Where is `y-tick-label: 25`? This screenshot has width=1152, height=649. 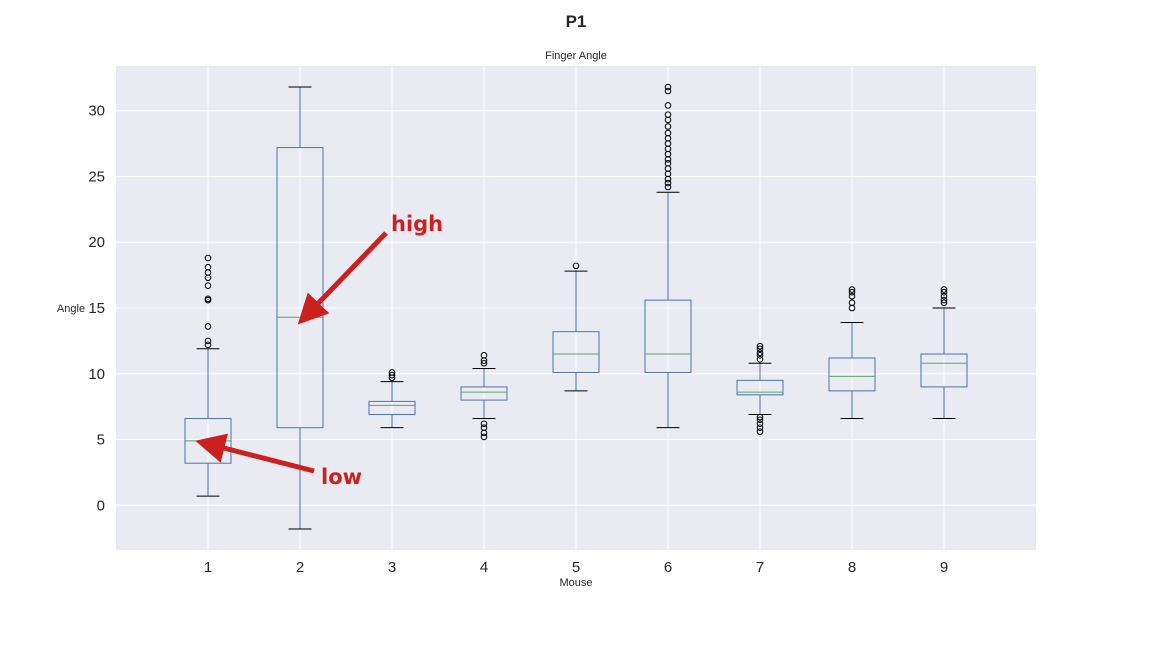
y-tick-label: 25 is located at coordinates (96, 176).